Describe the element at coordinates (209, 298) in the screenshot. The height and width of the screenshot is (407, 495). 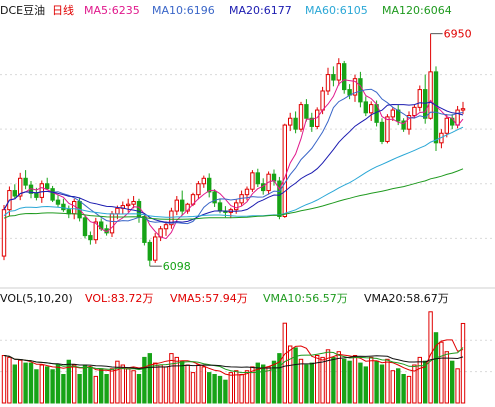
I see `vma5-value: VMA5:57.94万` at that location.